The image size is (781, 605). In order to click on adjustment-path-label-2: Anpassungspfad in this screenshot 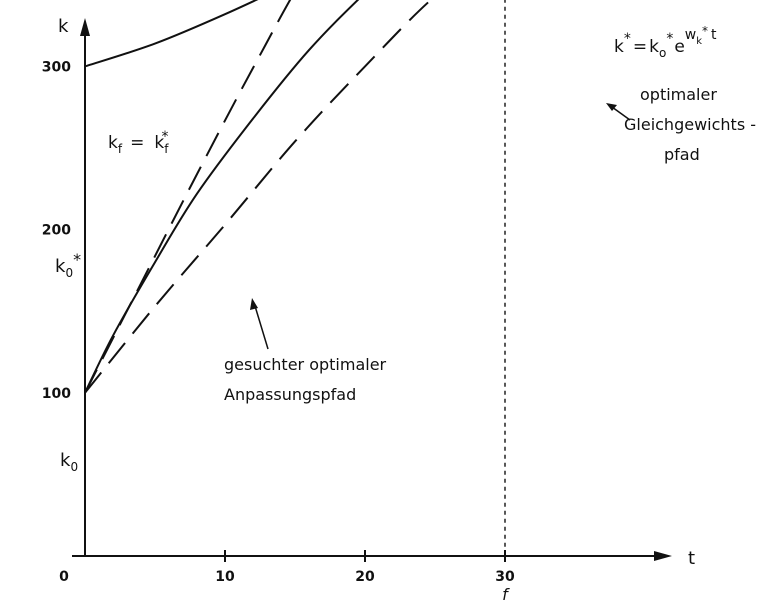, I will do `click(290, 394)`.